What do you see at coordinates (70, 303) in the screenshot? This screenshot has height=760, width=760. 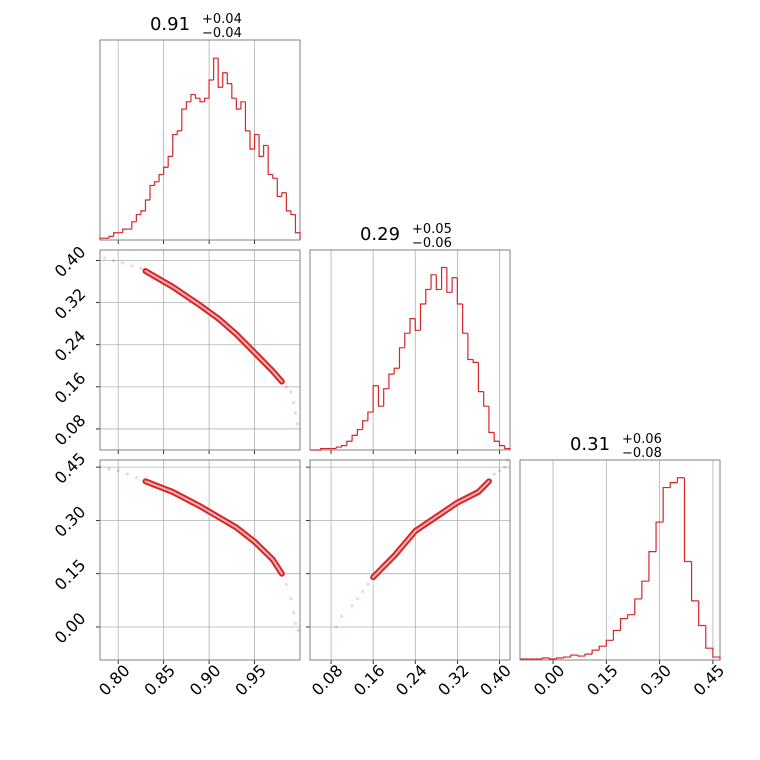 I see `y-tick-label: 0.32` at bounding box center [70, 303].